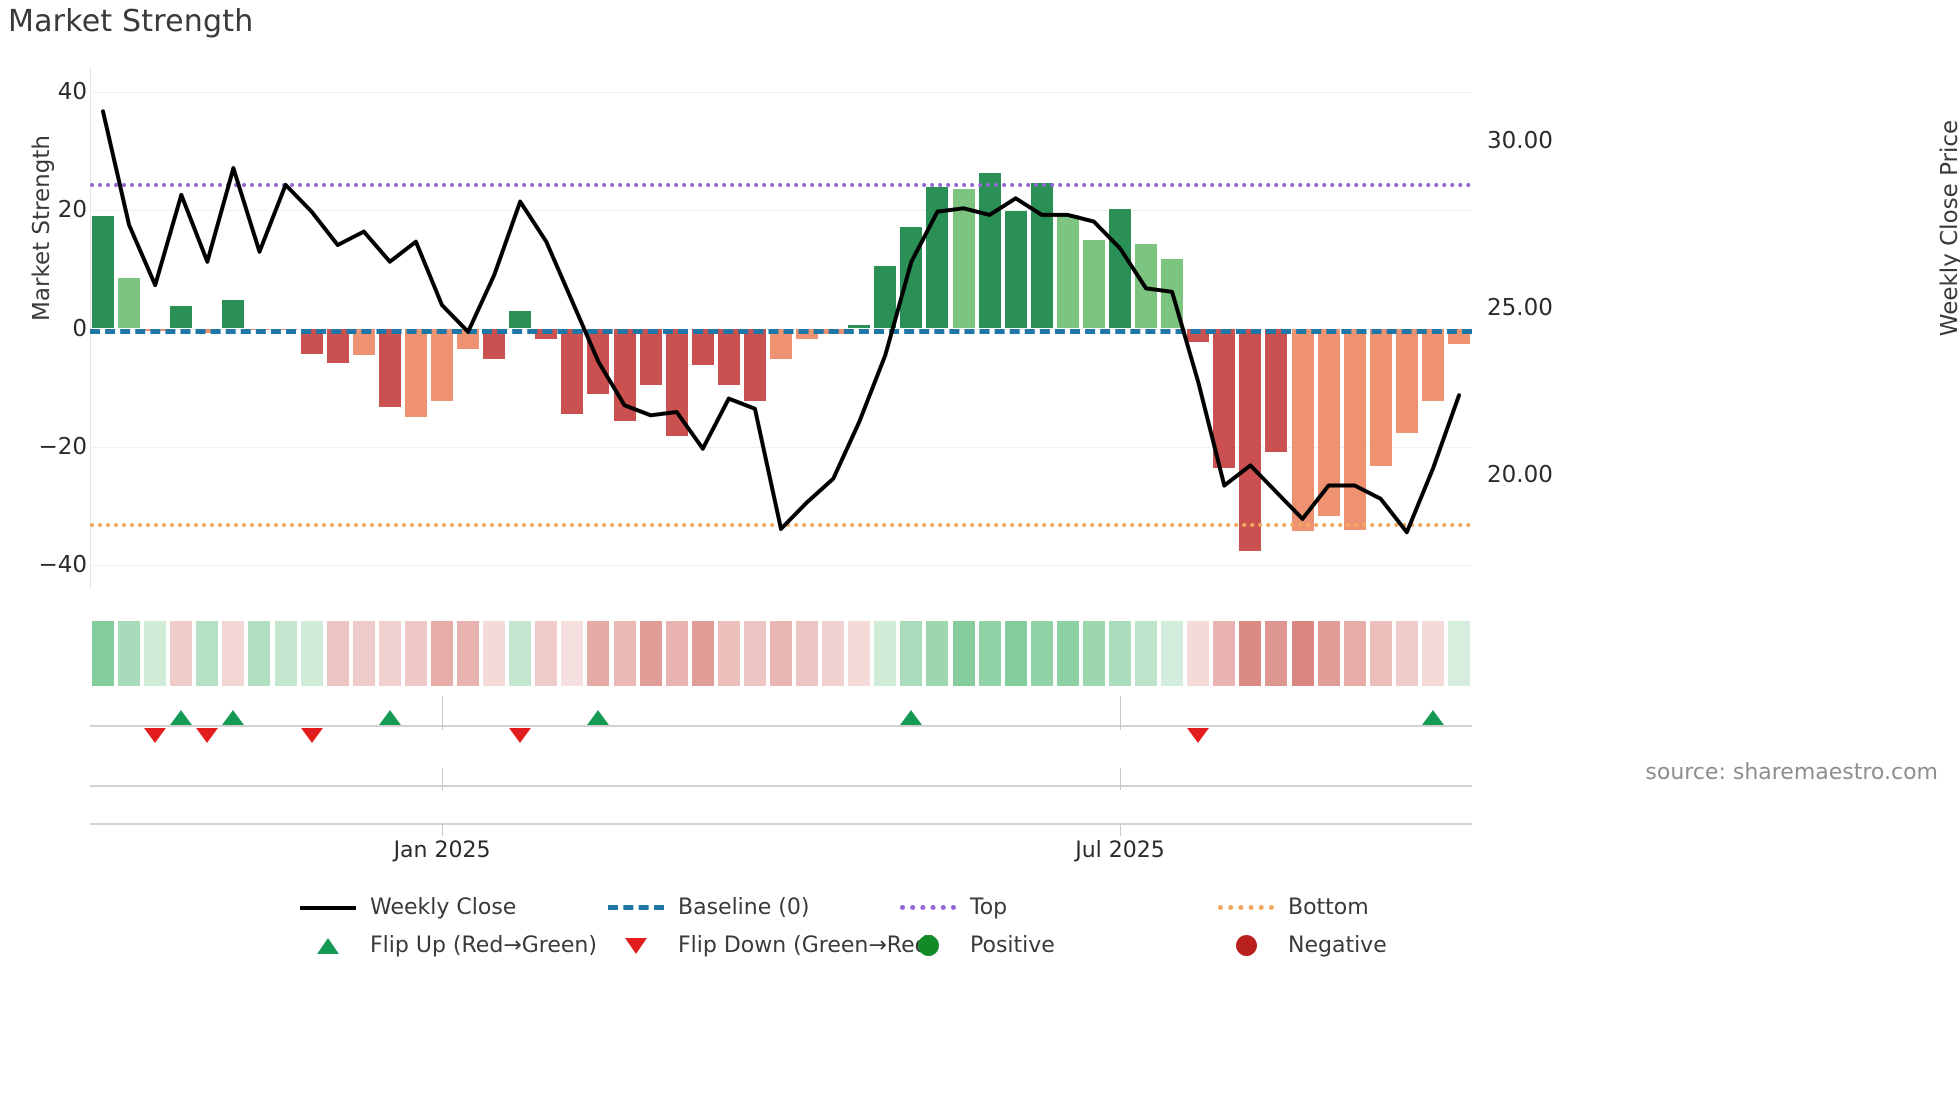  Describe the element at coordinates (781, 185) in the screenshot. I see `top-reference-line` at that location.